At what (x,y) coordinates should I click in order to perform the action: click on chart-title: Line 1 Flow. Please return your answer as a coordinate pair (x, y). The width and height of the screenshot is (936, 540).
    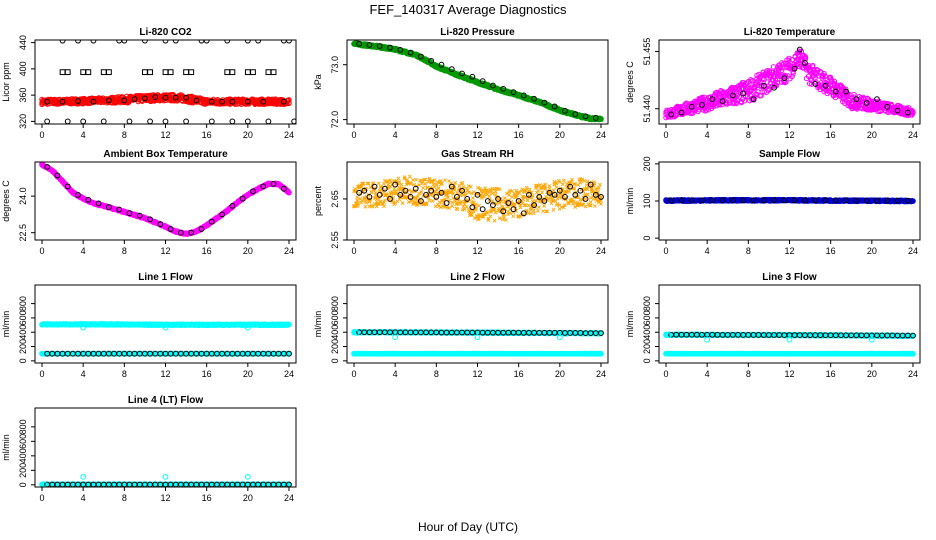
    Looking at the image, I should click on (165, 277).